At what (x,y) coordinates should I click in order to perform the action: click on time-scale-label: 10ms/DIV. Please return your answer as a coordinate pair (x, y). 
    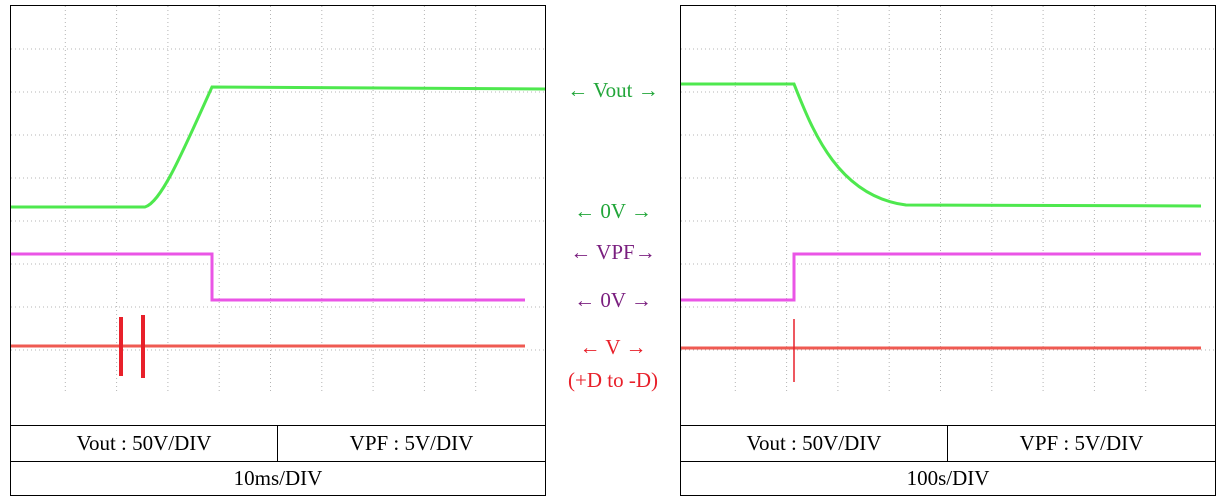
    Looking at the image, I should click on (278, 478).